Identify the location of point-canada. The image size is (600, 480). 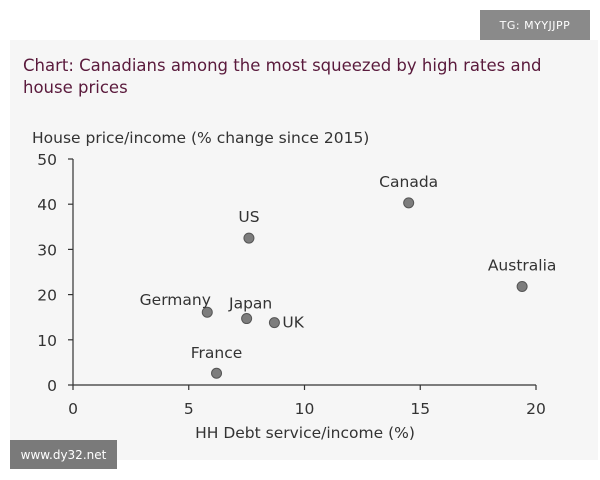
(409, 203).